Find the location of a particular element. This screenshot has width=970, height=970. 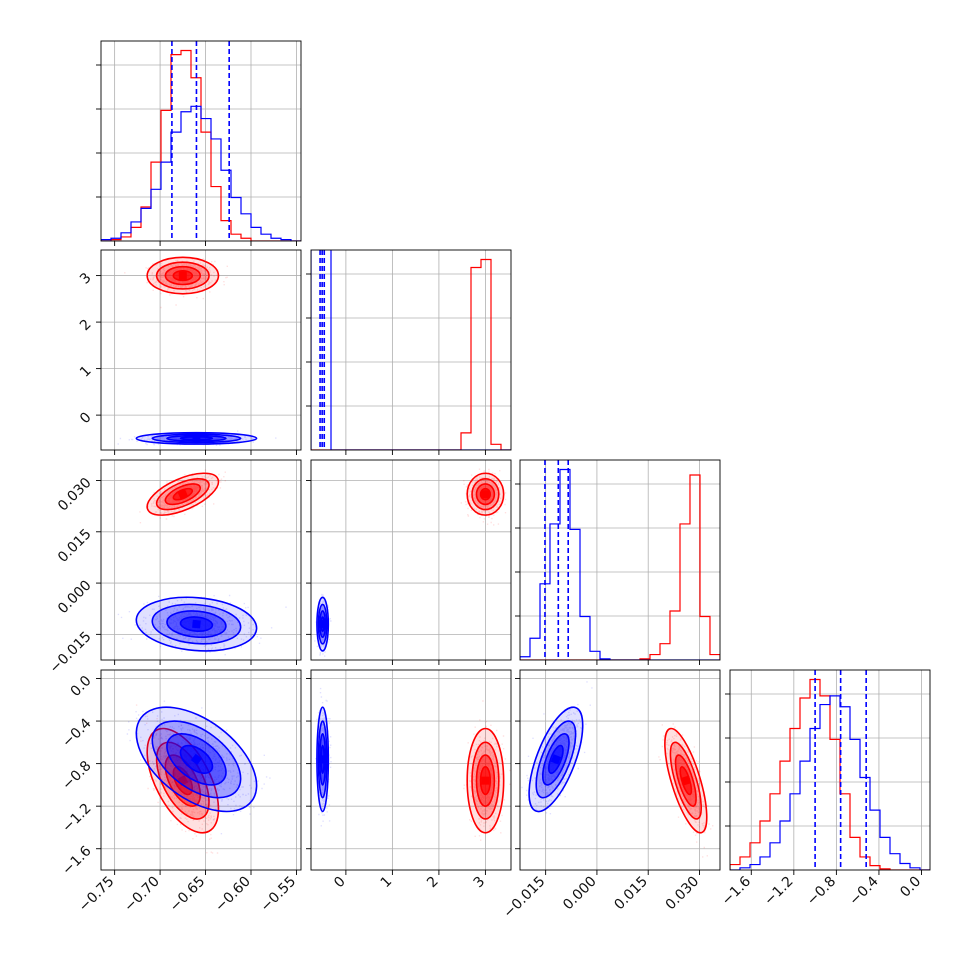

x-tick-label: 1 is located at coordinates (387, 883).